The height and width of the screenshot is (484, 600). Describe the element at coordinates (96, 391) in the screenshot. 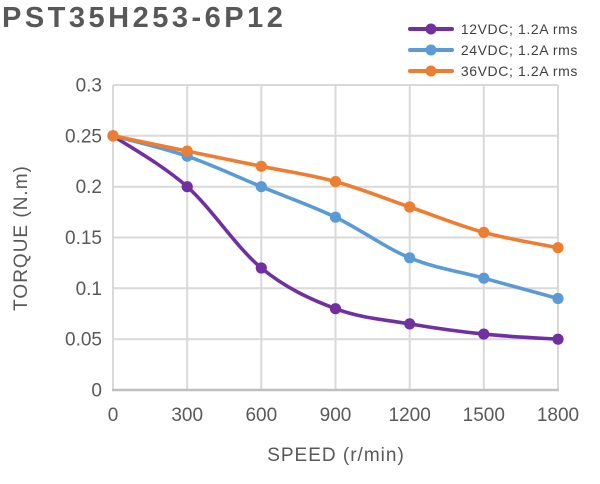

I see `y-tick-label: 0` at that location.